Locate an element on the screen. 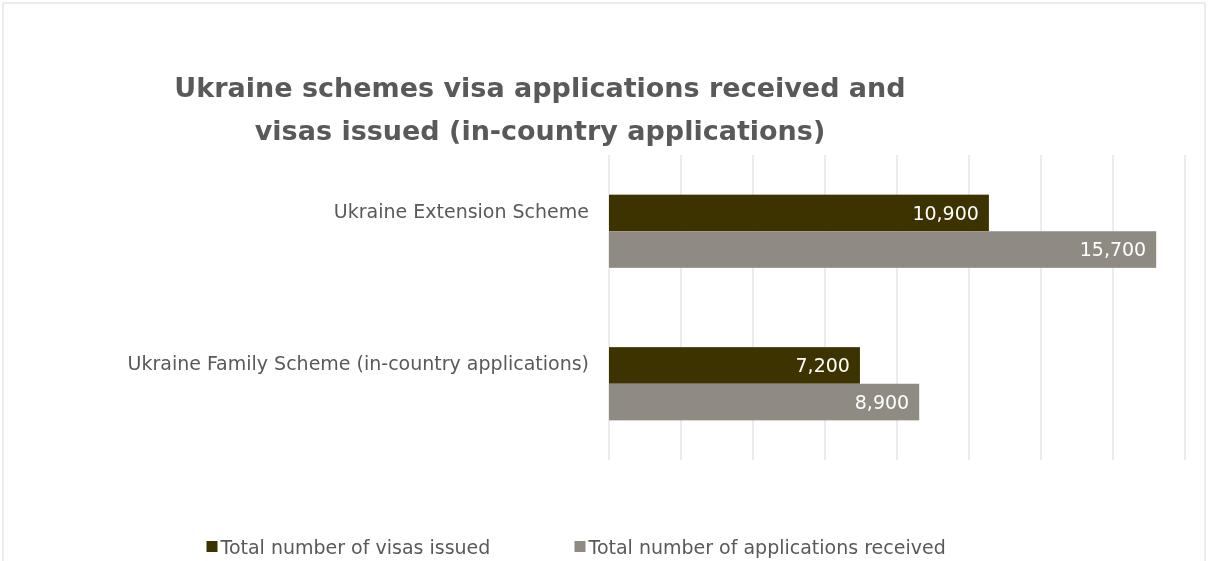 The width and height of the screenshot is (1208, 561). legend-label: Total number of applications received is located at coordinates (766, 546).